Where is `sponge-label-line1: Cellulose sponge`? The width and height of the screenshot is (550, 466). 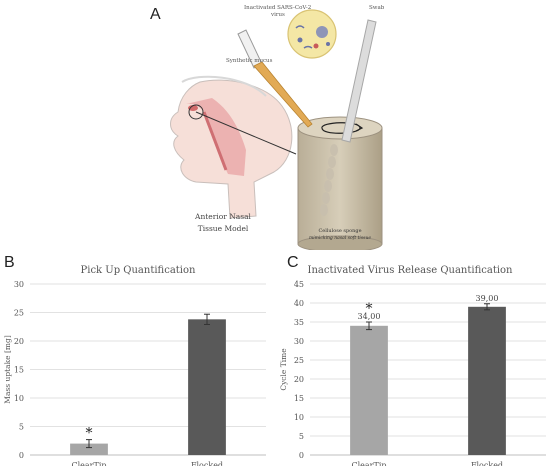
sponge-label-line1: Cellulose sponge is located at coordinates (339, 231).